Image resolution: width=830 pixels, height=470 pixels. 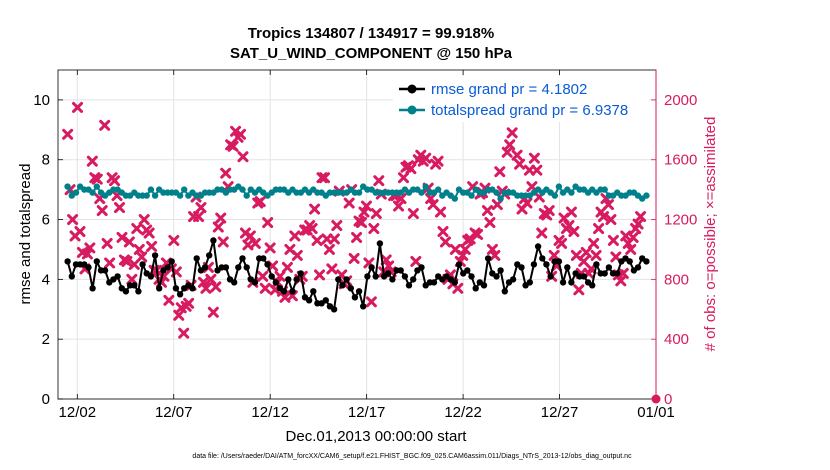 I want to click on y-tick-label: 0, so click(x=46, y=399).